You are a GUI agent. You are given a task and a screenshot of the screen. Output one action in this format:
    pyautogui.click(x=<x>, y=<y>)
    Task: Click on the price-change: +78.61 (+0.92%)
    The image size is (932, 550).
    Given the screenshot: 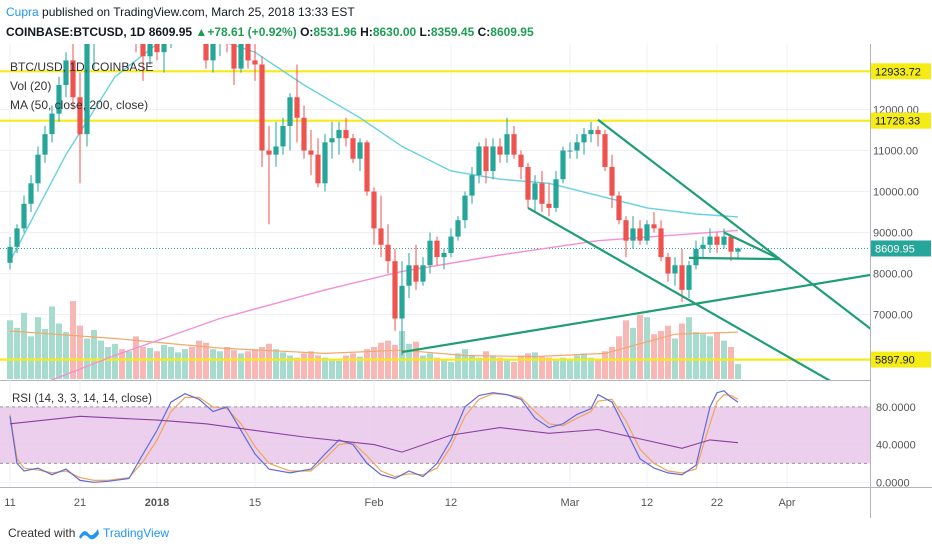 What is the action you would take?
    pyautogui.click(x=252, y=32)
    